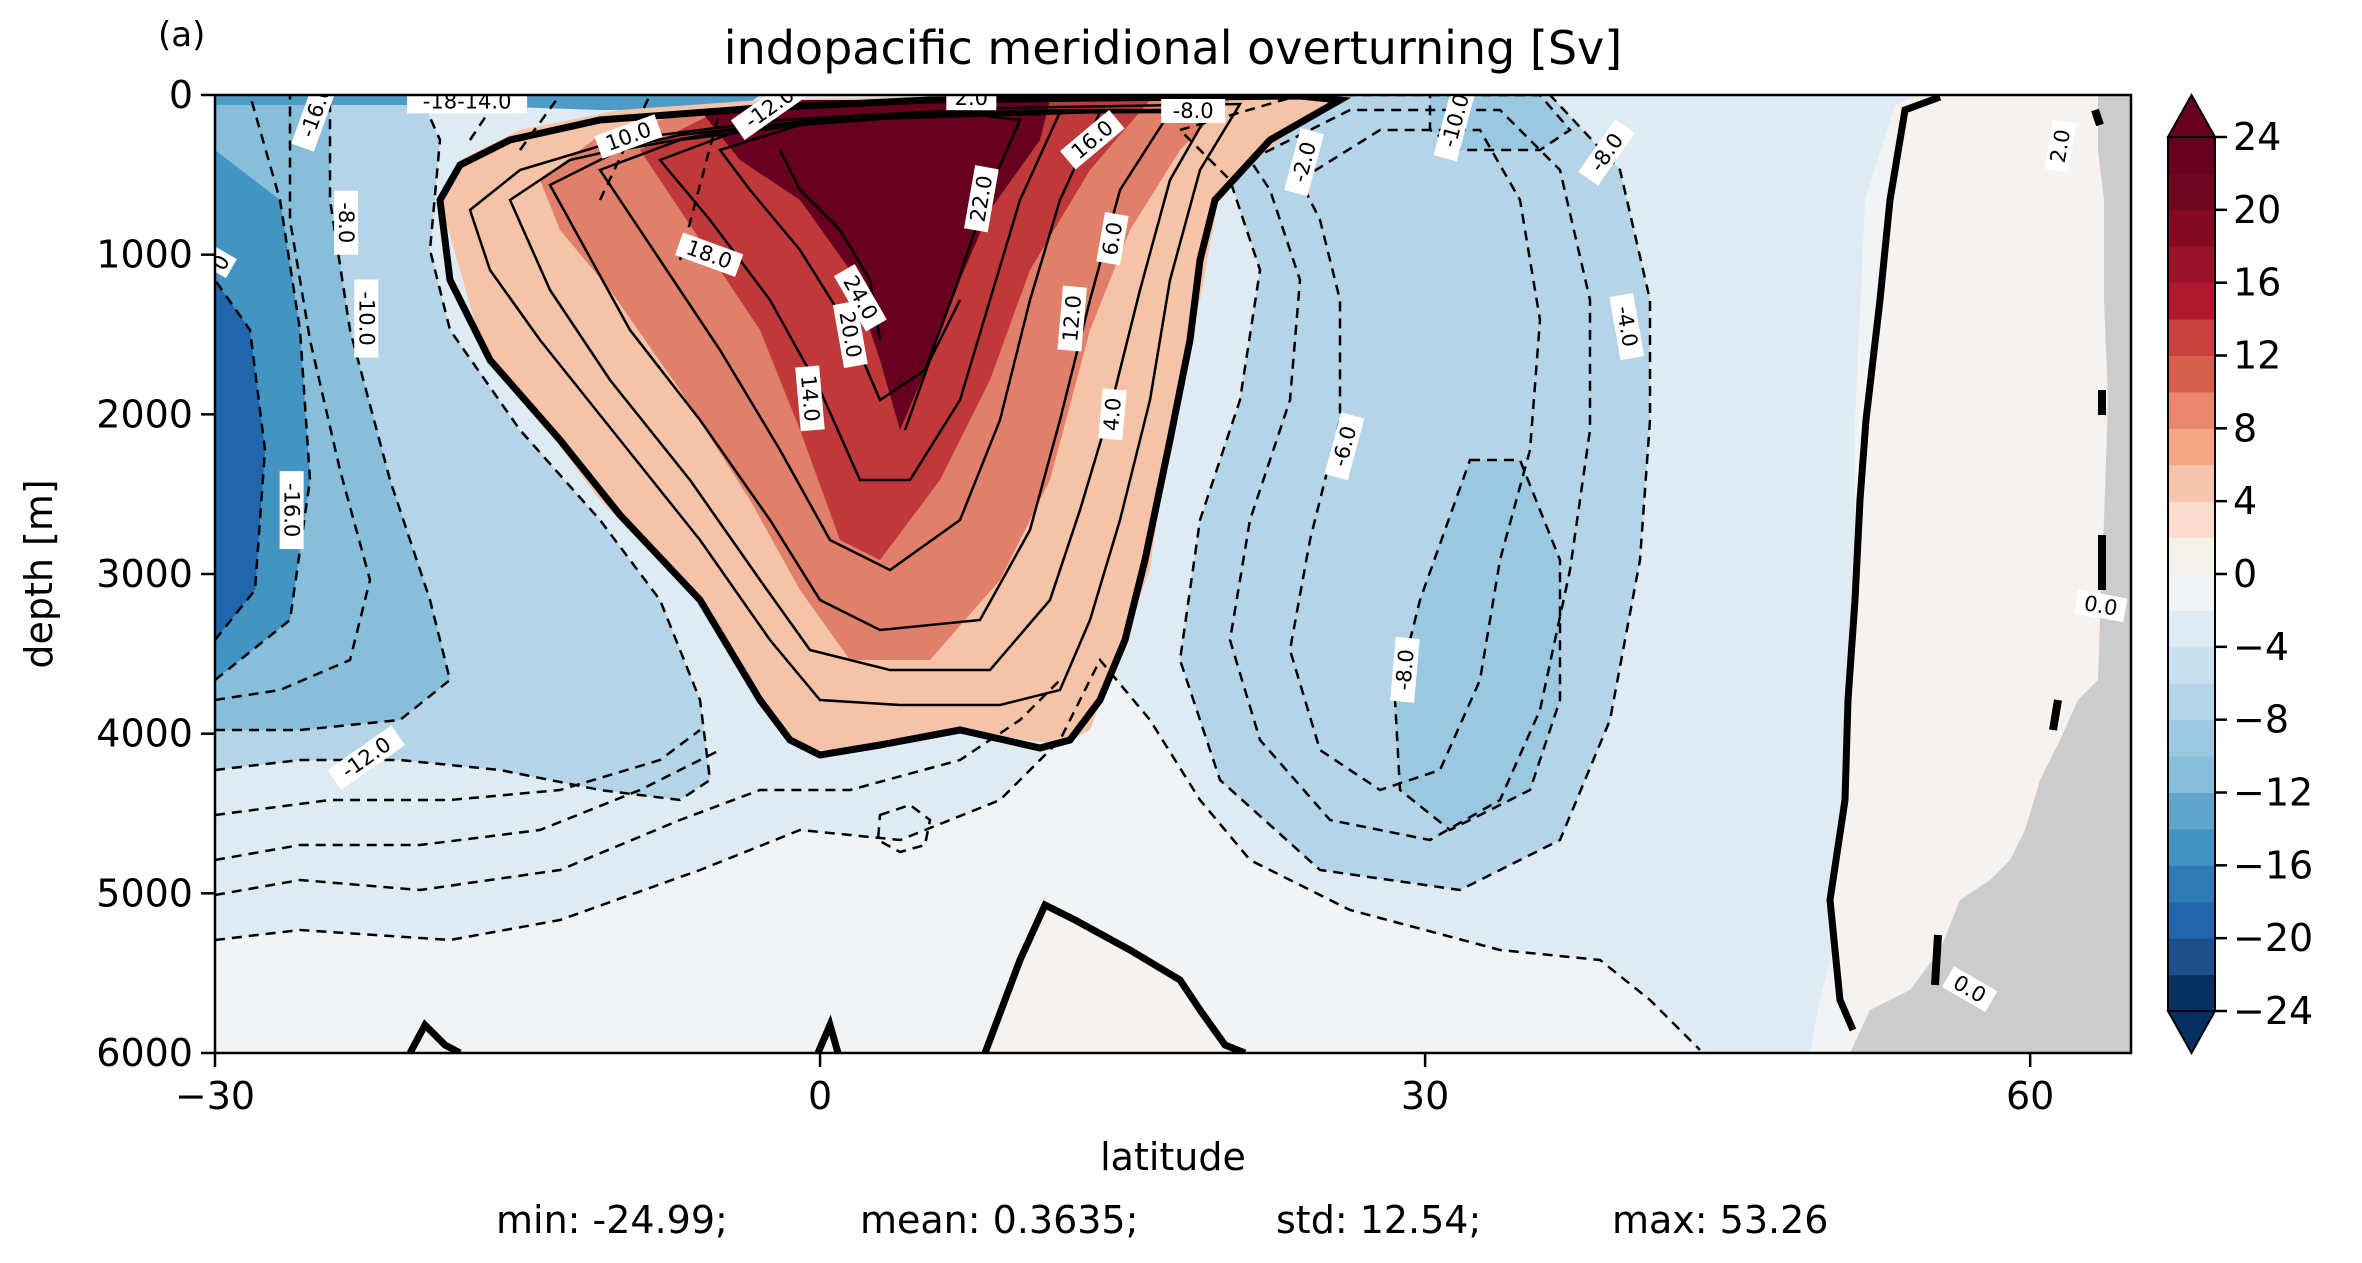 The height and width of the screenshot is (1263, 2362). Describe the element at coordinates (1936, 960) in the screenshot. I see `contour-fragment` at that location.